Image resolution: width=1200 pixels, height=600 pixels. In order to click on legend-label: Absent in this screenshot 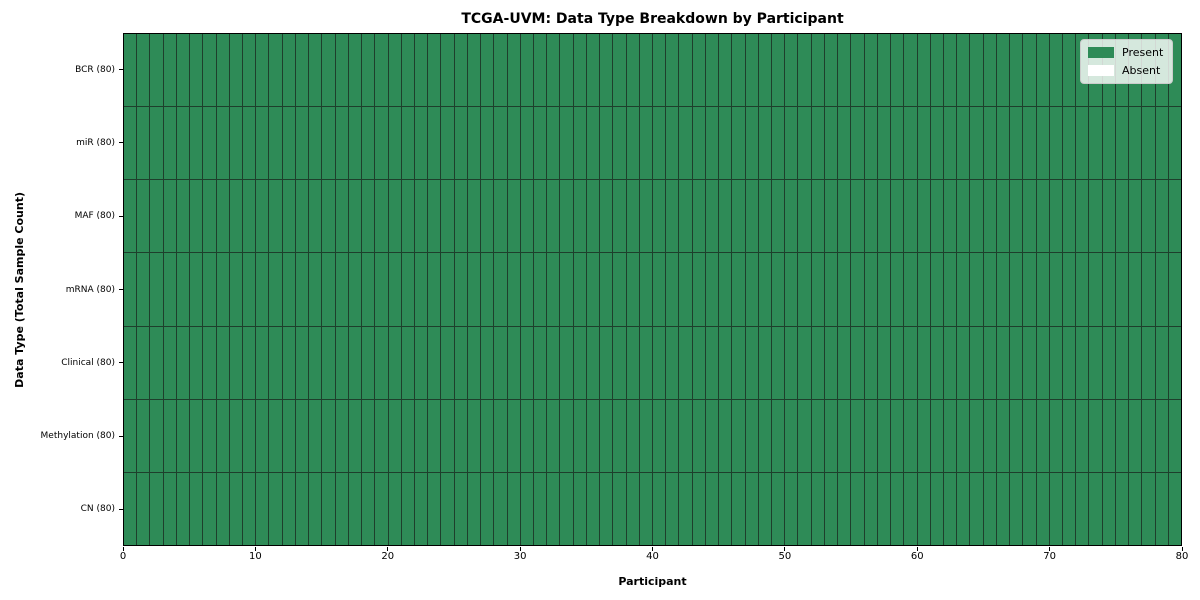, I will do `click(1141, 70)`.